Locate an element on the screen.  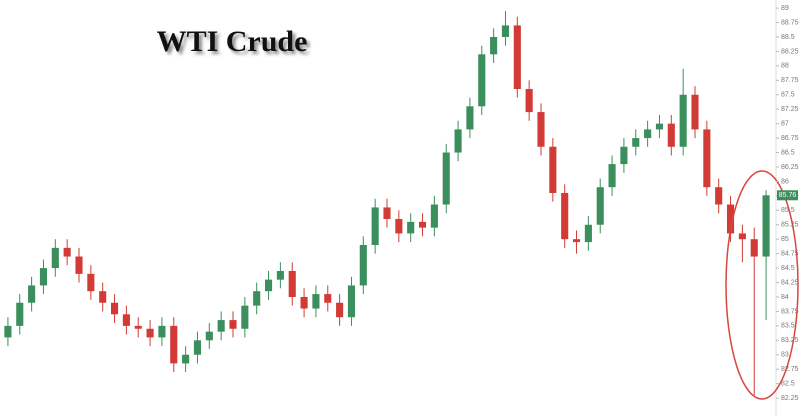
y-tick-label: 84.5 is located at coordinates (788, 268).